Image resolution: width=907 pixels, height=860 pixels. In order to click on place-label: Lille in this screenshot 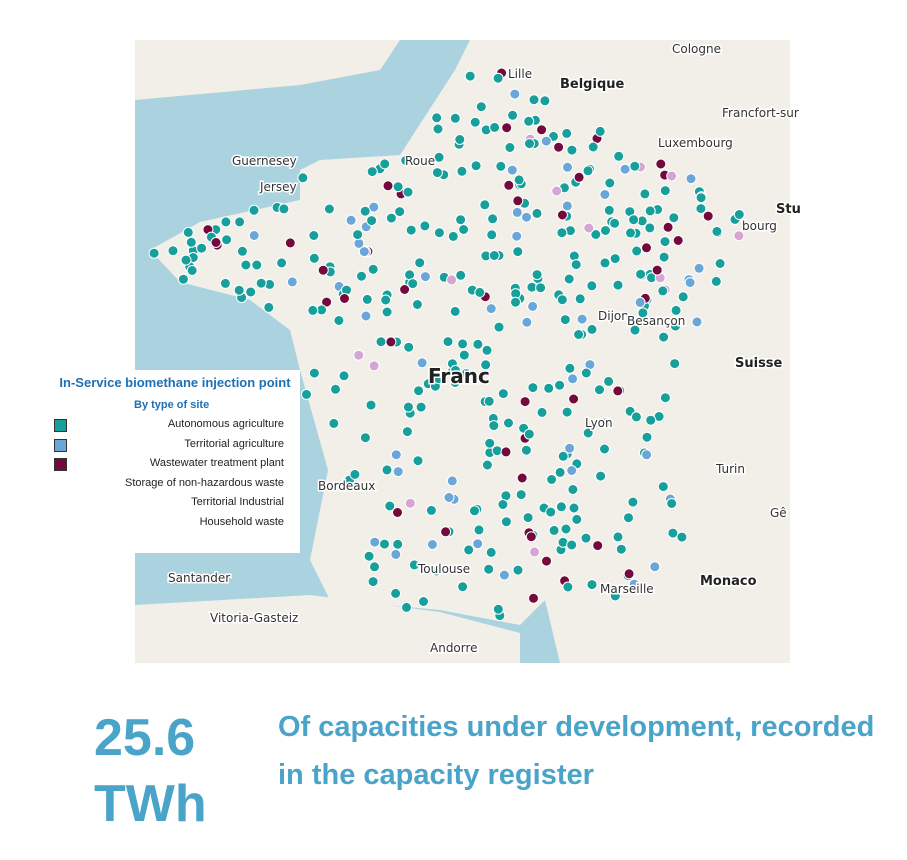, I will do `click(520, 74)`.